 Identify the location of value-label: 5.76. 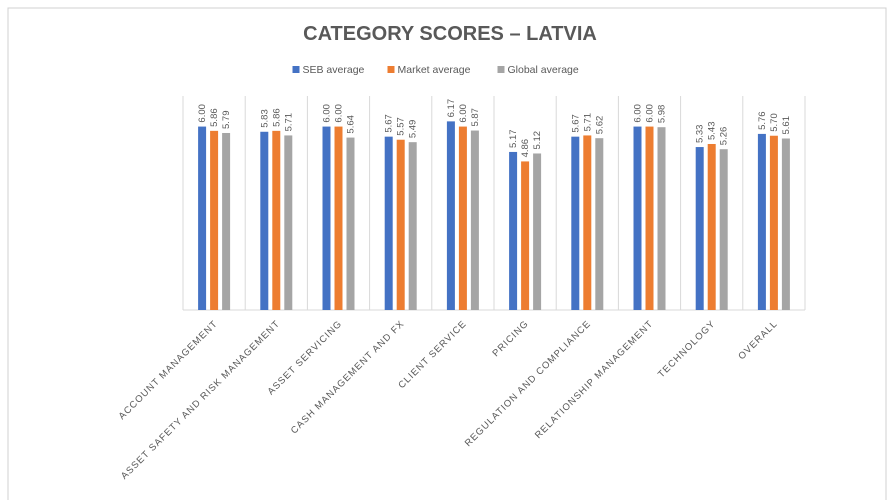
(762, 120).